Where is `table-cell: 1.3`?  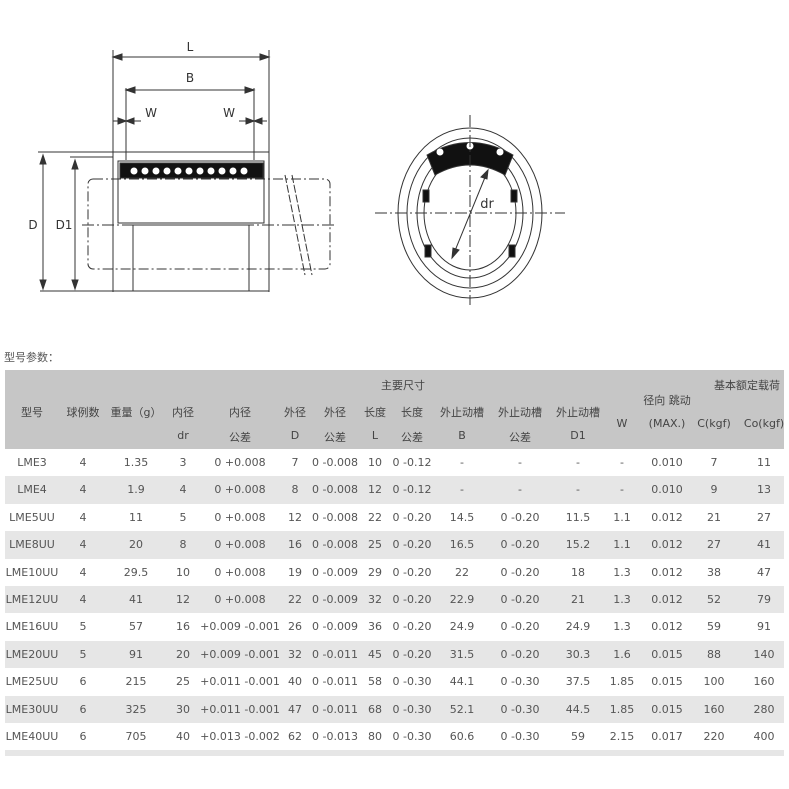 table-cell: 1.3 is located at coordinates (622, 599).